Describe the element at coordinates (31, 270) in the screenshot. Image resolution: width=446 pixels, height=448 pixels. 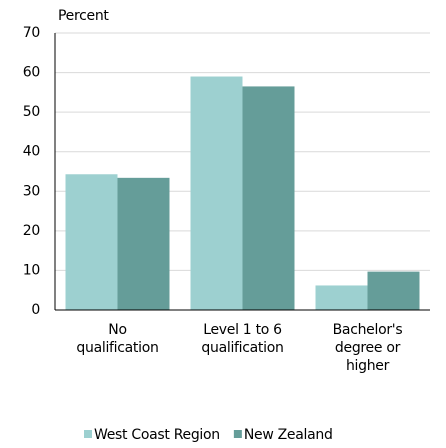
I see `y-tick-label: 10` at that location.